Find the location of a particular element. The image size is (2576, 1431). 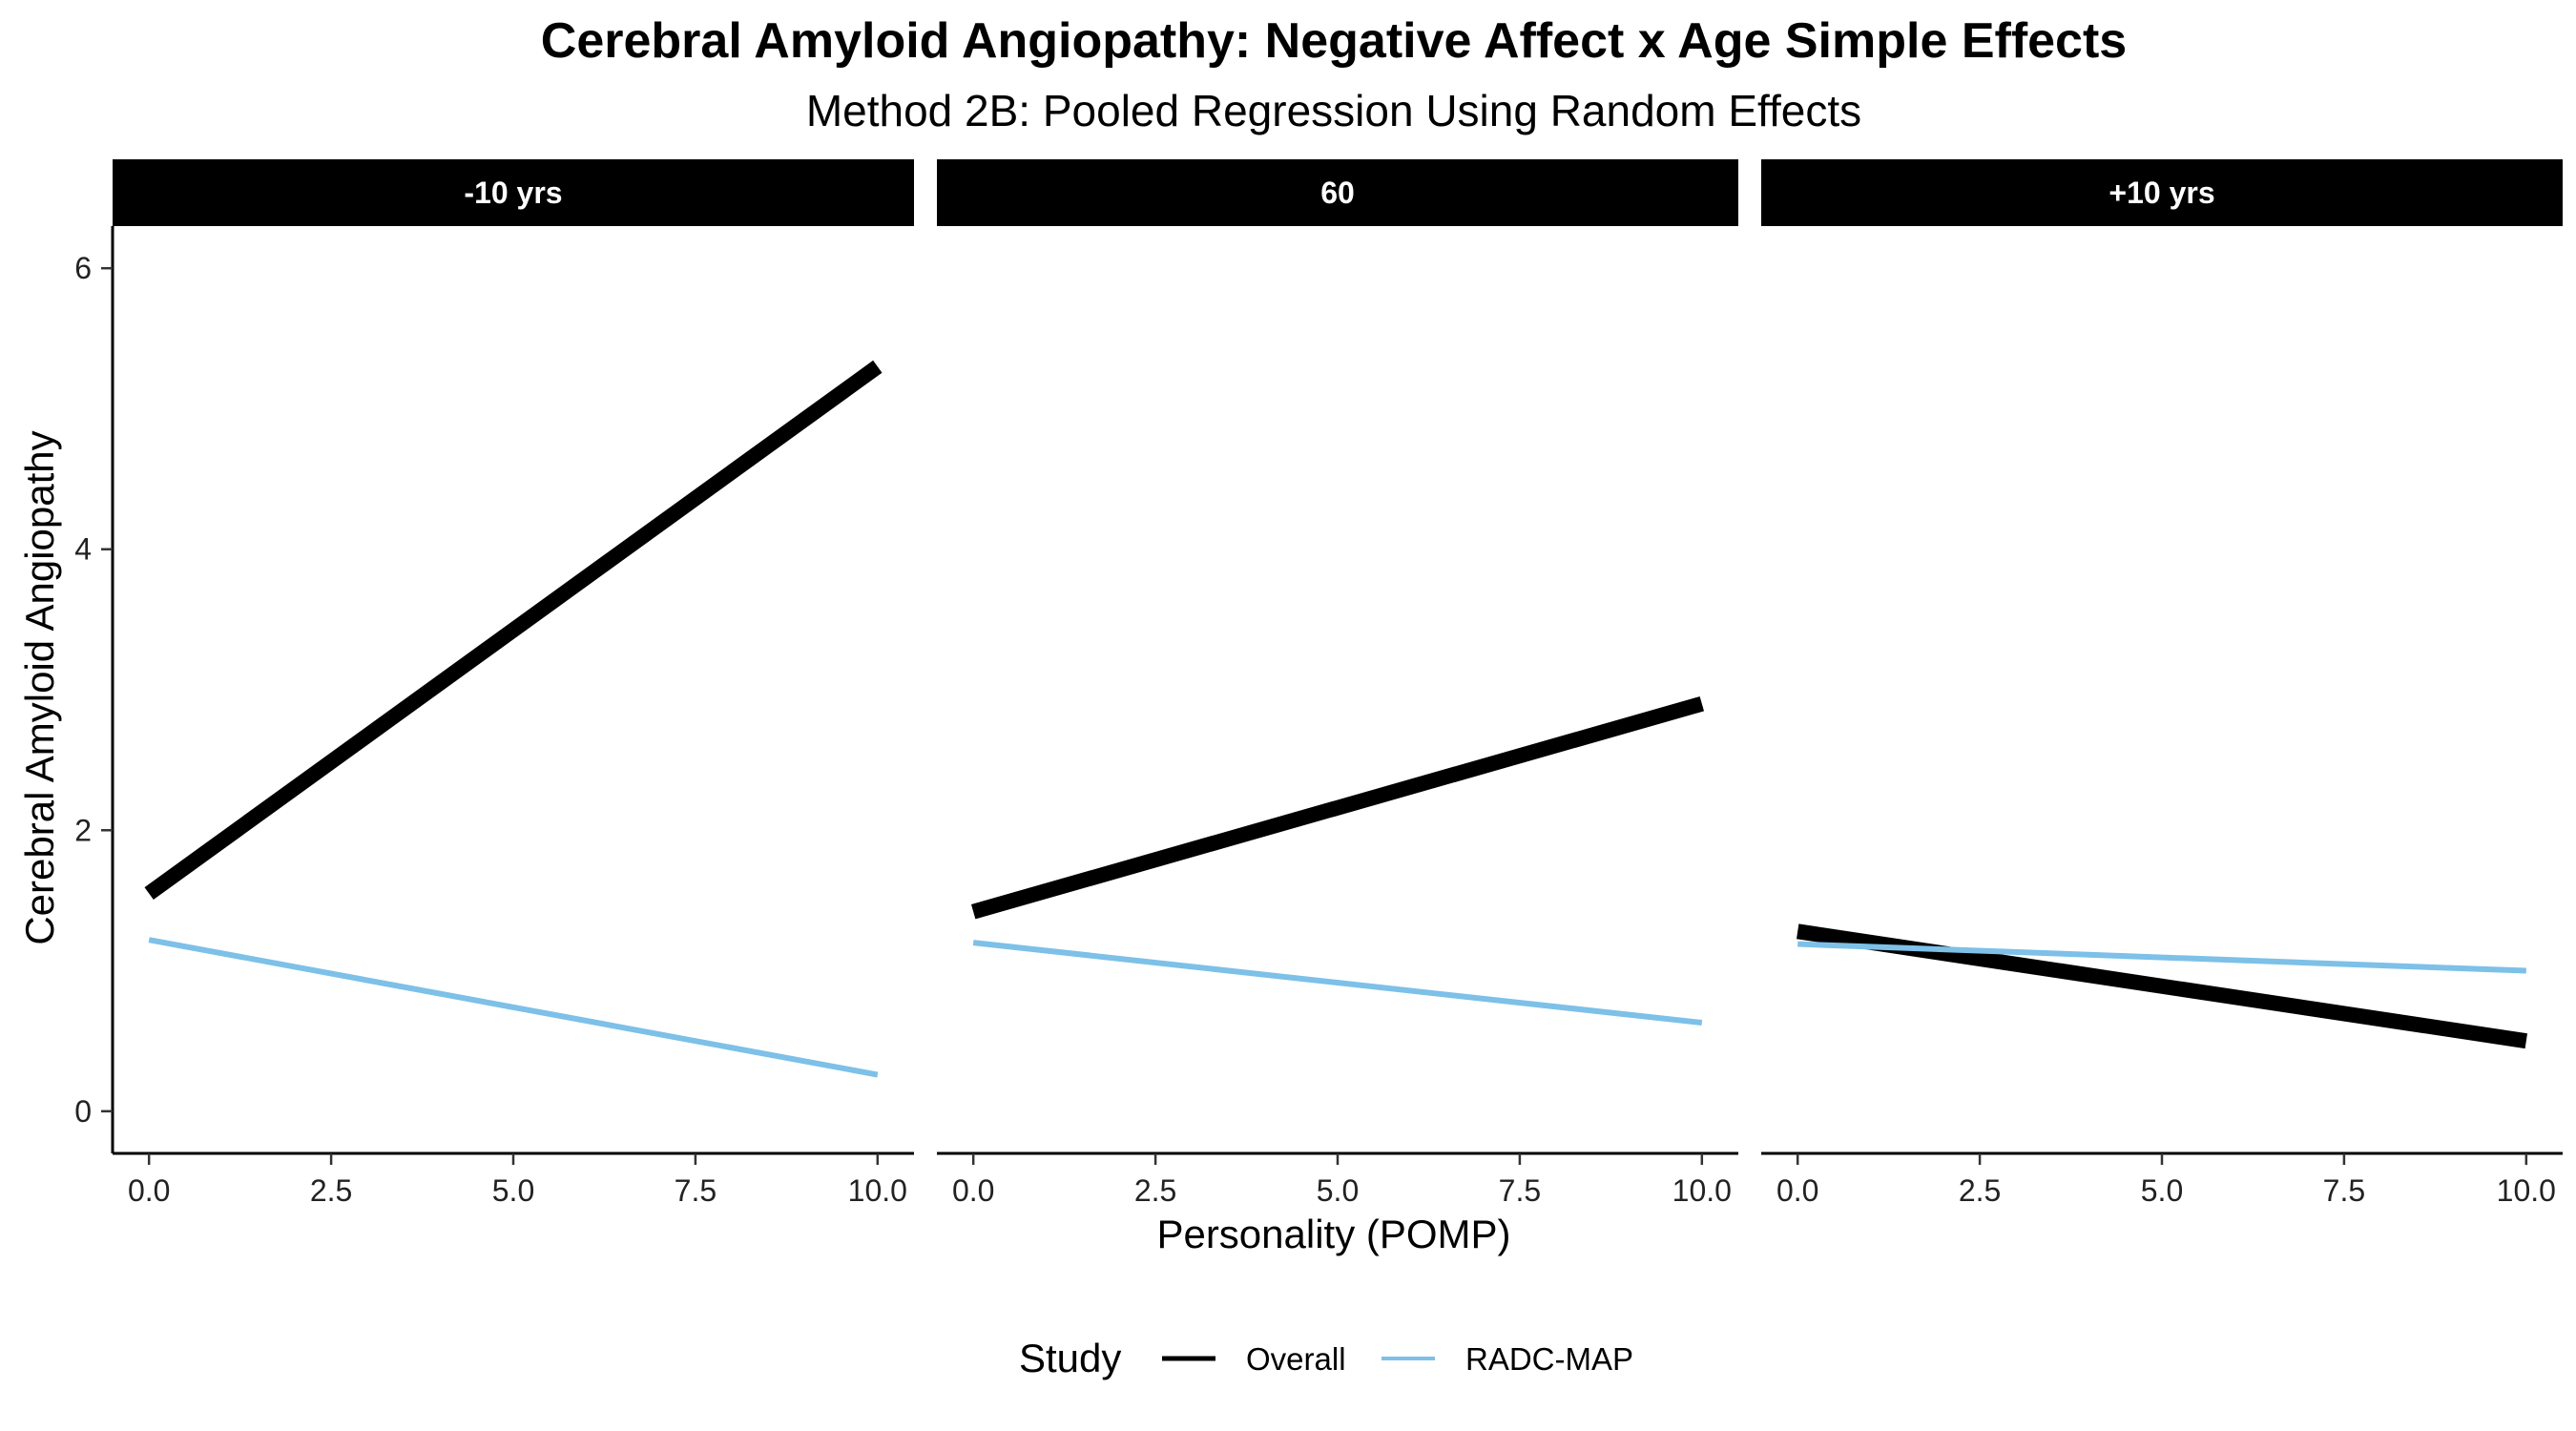

legend-label: Overall is located at coordinates (1296, 1359).